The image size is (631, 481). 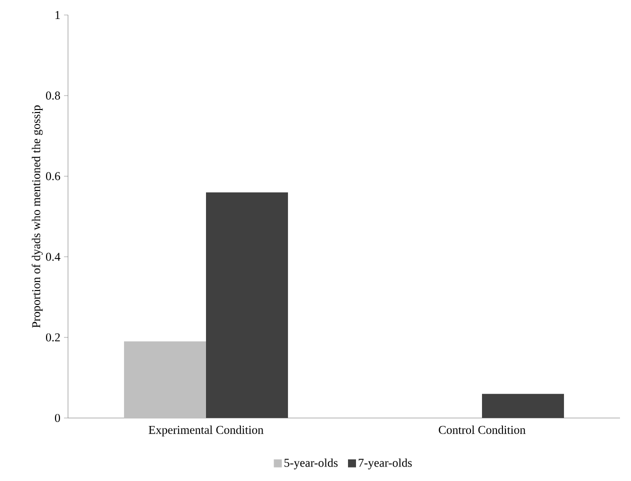 What do you see at coordinates (58, 15) in the screenshot?
I see `y-tick-label: 1` at bounding box center [58, 15].